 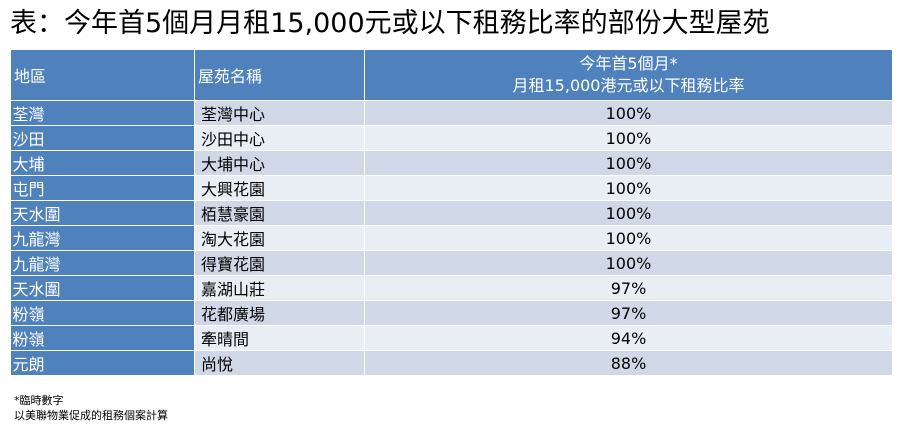 I want to click on cell-region: 元朗, so click(x=102, y=363).